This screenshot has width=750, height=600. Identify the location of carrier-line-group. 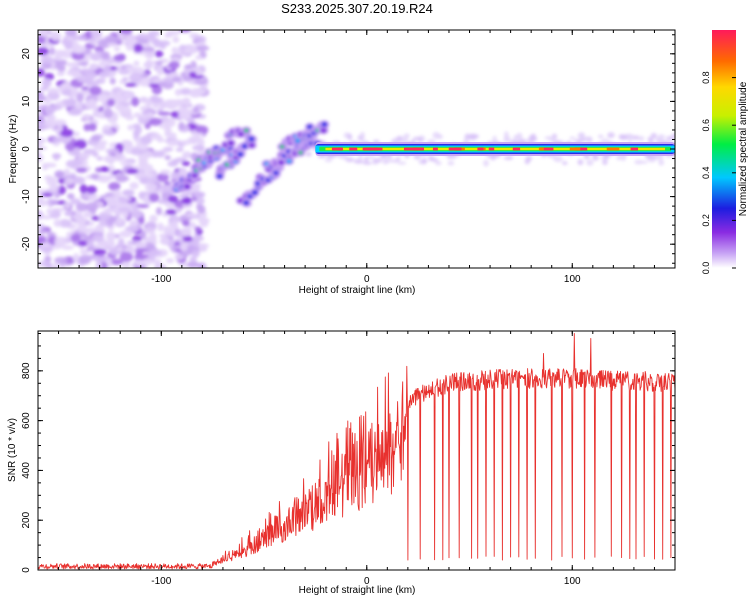
(495, 149).